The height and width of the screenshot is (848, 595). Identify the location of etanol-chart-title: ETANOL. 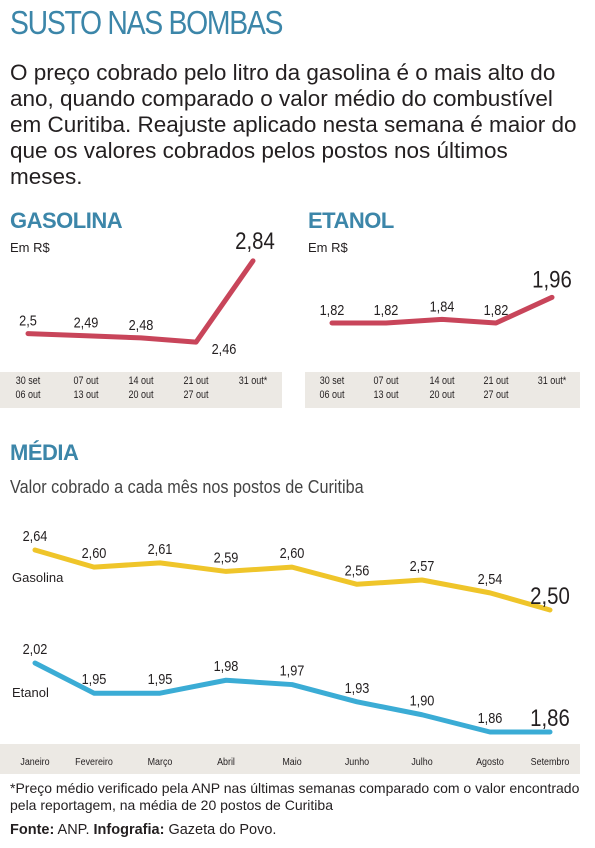
(351, 220).